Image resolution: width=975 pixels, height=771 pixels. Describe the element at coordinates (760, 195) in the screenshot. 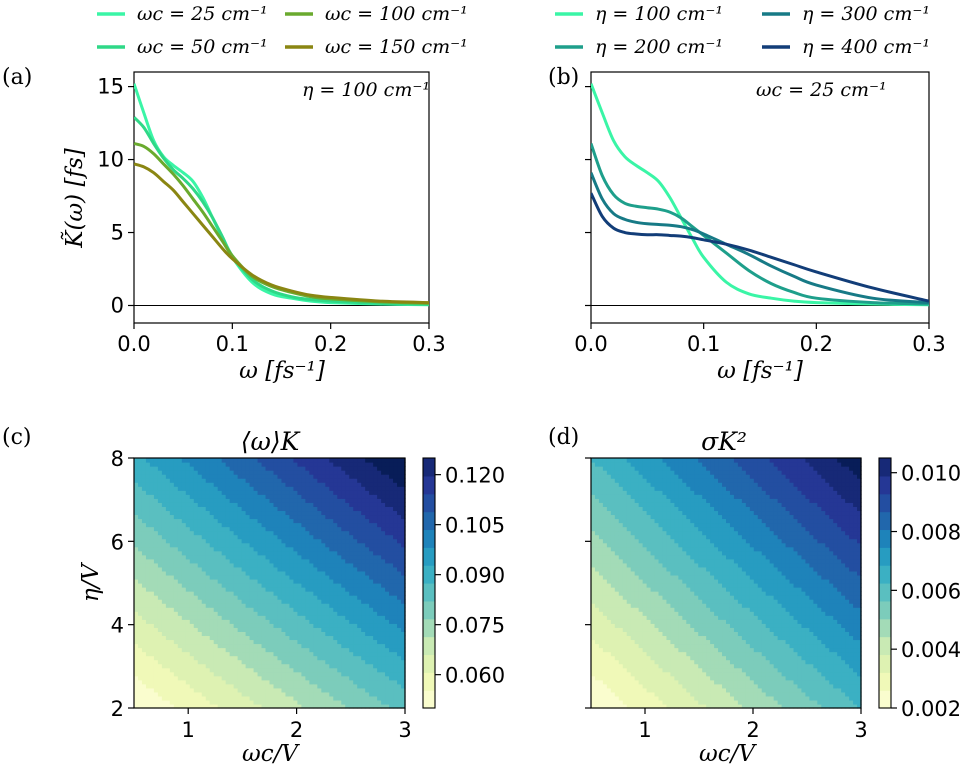

I see `panel-b-lines` at that location.